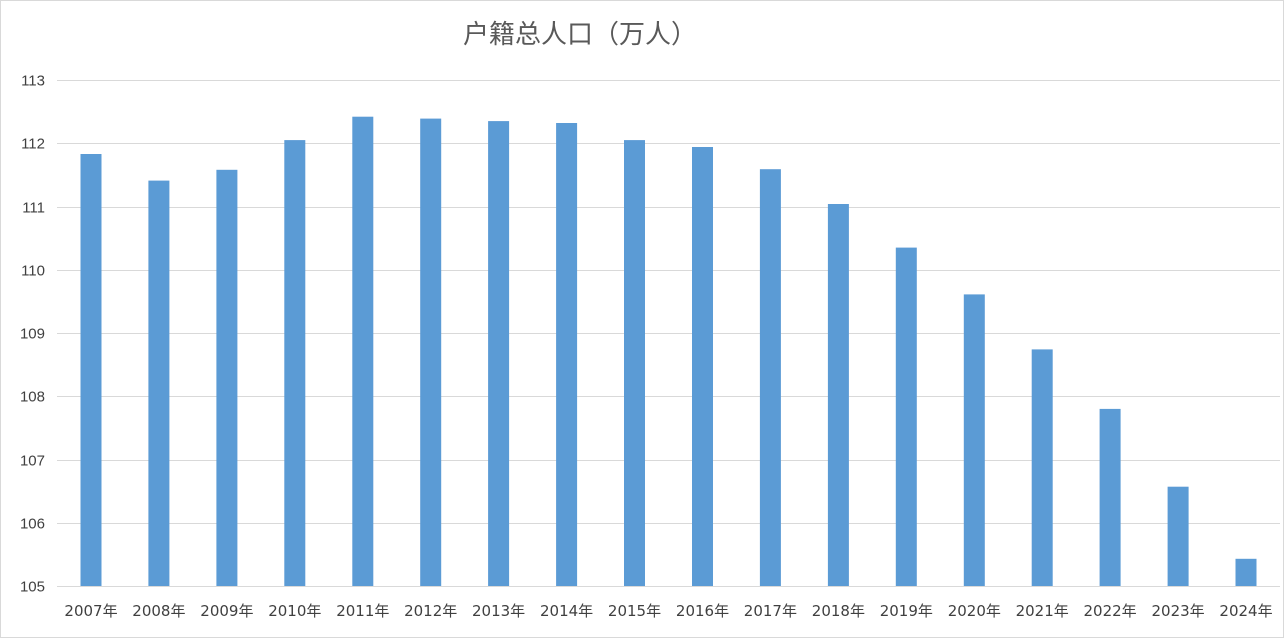 Image resolution: width=1284 pixels, height=638 pixels. Describe the element at coordinates (1245, 611) in the screenshot. I see `x-tick-label: 2024年` at that location.